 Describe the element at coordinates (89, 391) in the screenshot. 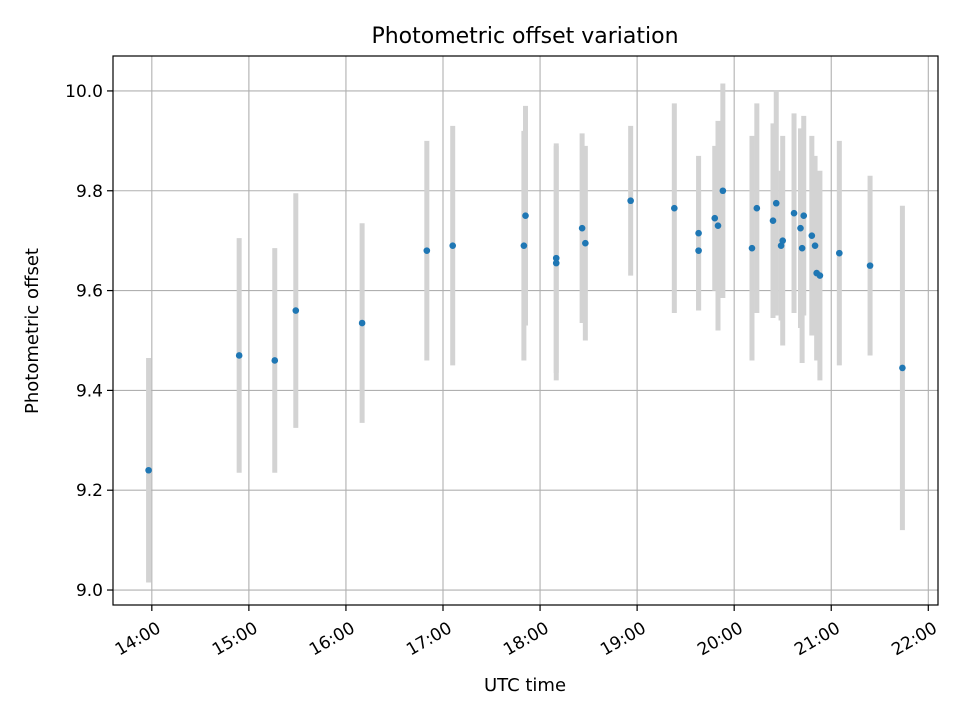

I see `y-tick-label: 9.4` at that location.